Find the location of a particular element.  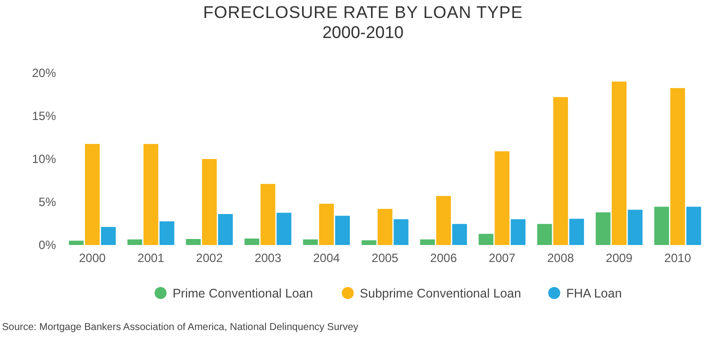

x-tick-label: 2000 is located at coordinates (92, 258).